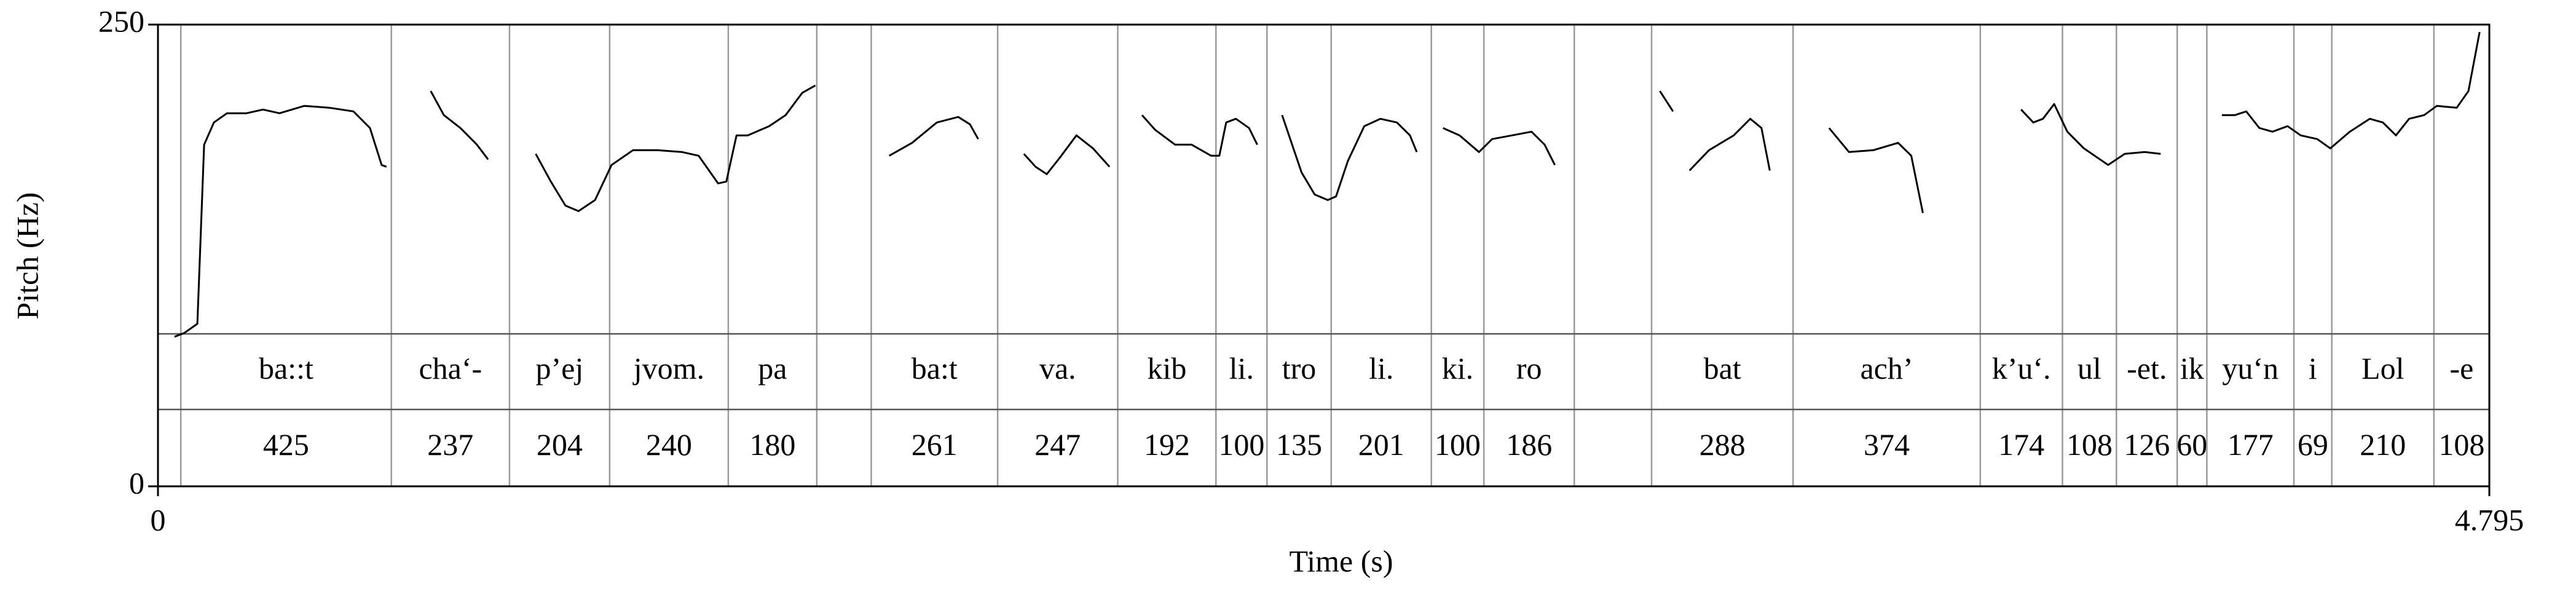 The width and height of the screenshot is (2576, 597). Describe the element at coordinates (286, 444) in the screenshot. I see `interval-duration: 425` at that location.